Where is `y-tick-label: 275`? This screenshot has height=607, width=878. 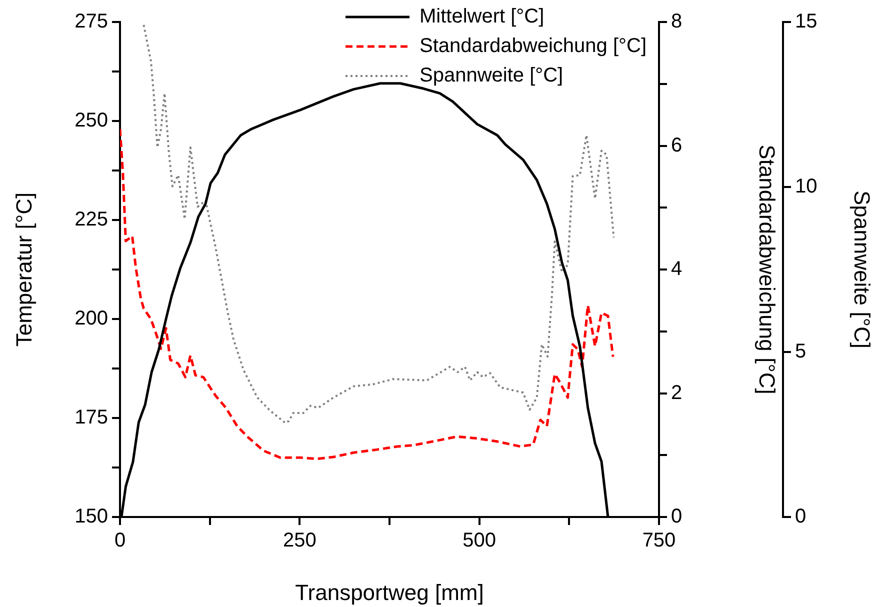 y-tick-label: 275 is located at coordinates (91, 21).